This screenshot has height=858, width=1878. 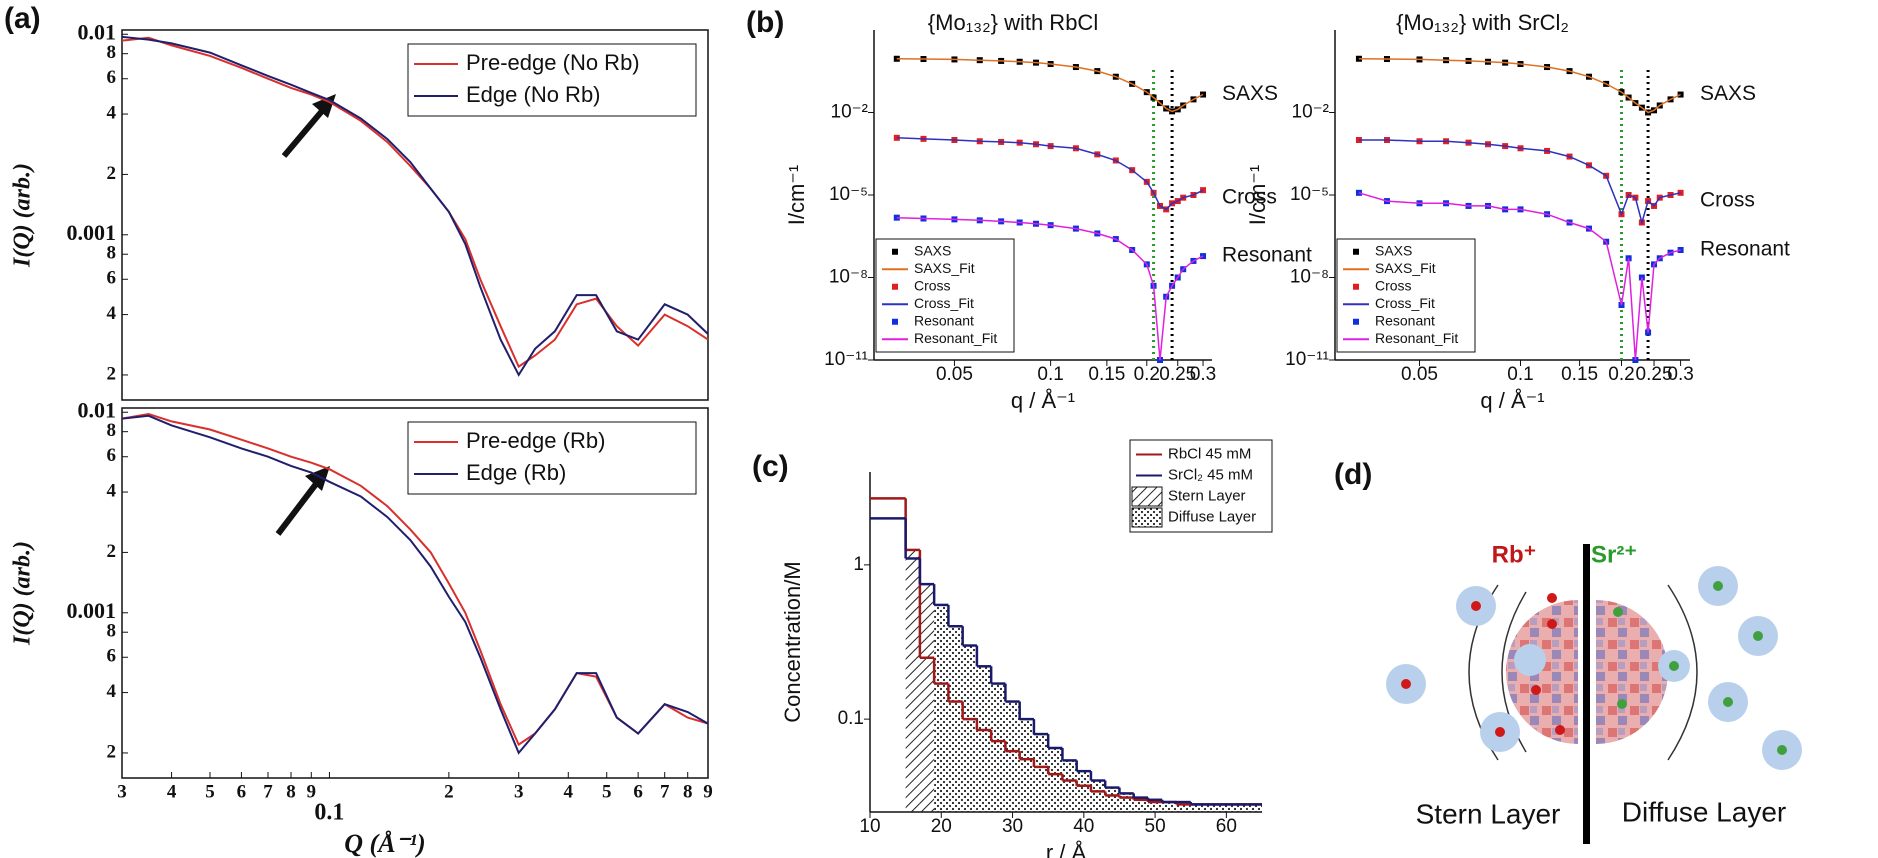 What do you see at coordinates (1579, 374) in the screenshot?
I see `x-tick-label: 0.15` at bounding box center [1579, 374].